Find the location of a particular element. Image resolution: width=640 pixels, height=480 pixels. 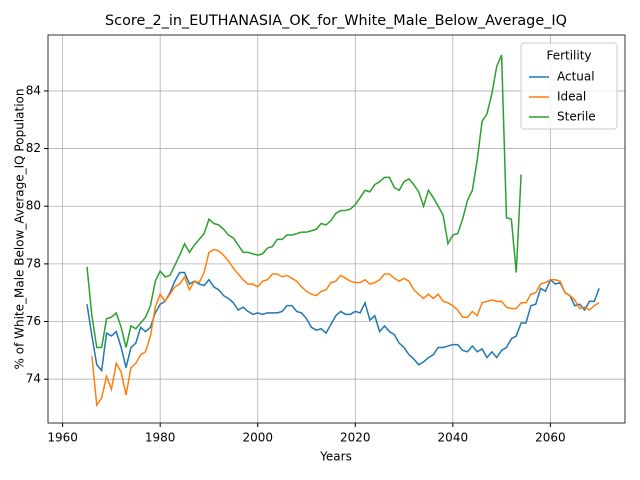

x-tick-label: 2040 is located at coordinates (453, 438).